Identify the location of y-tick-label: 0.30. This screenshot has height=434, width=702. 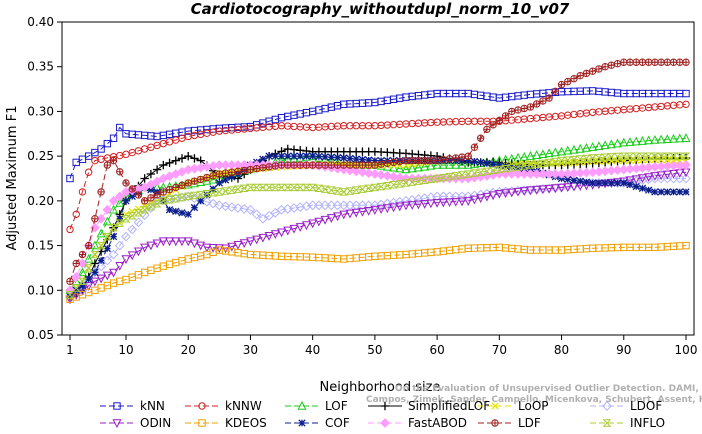
(40, 111).